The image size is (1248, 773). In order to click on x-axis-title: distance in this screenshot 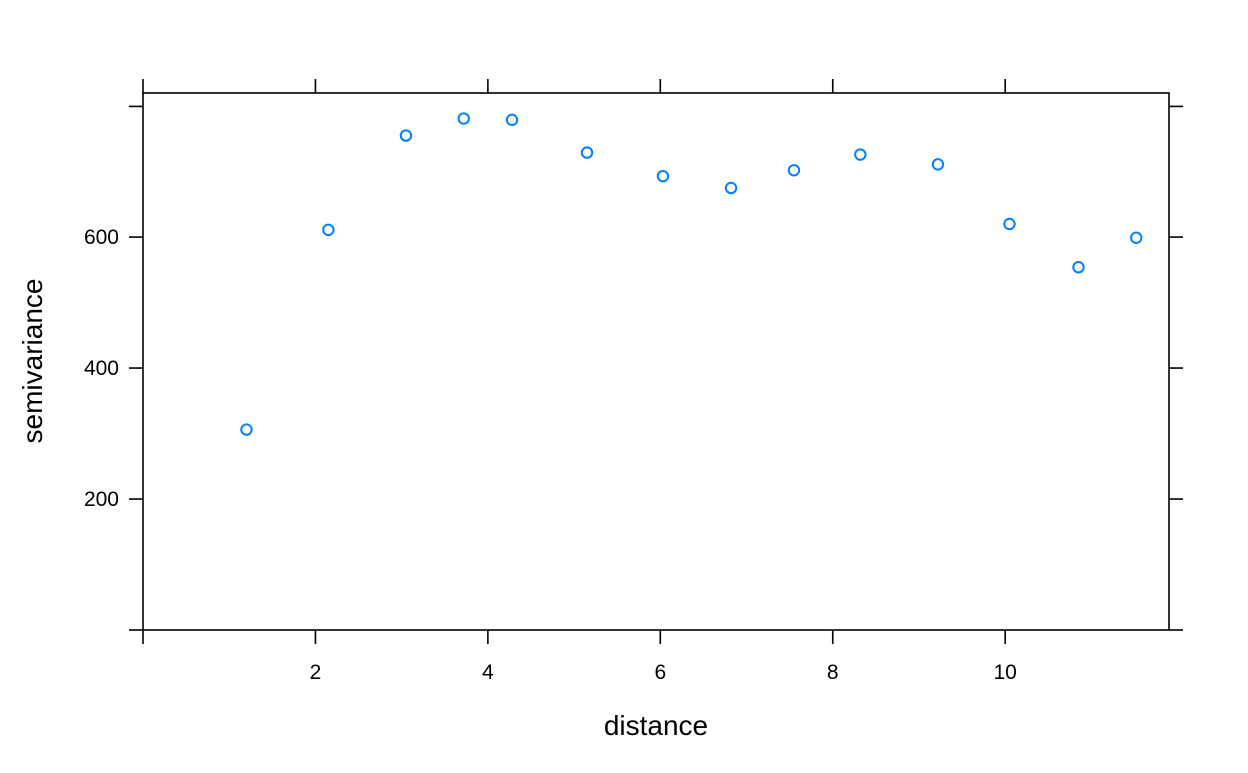, I will do `click(656, 725)`.